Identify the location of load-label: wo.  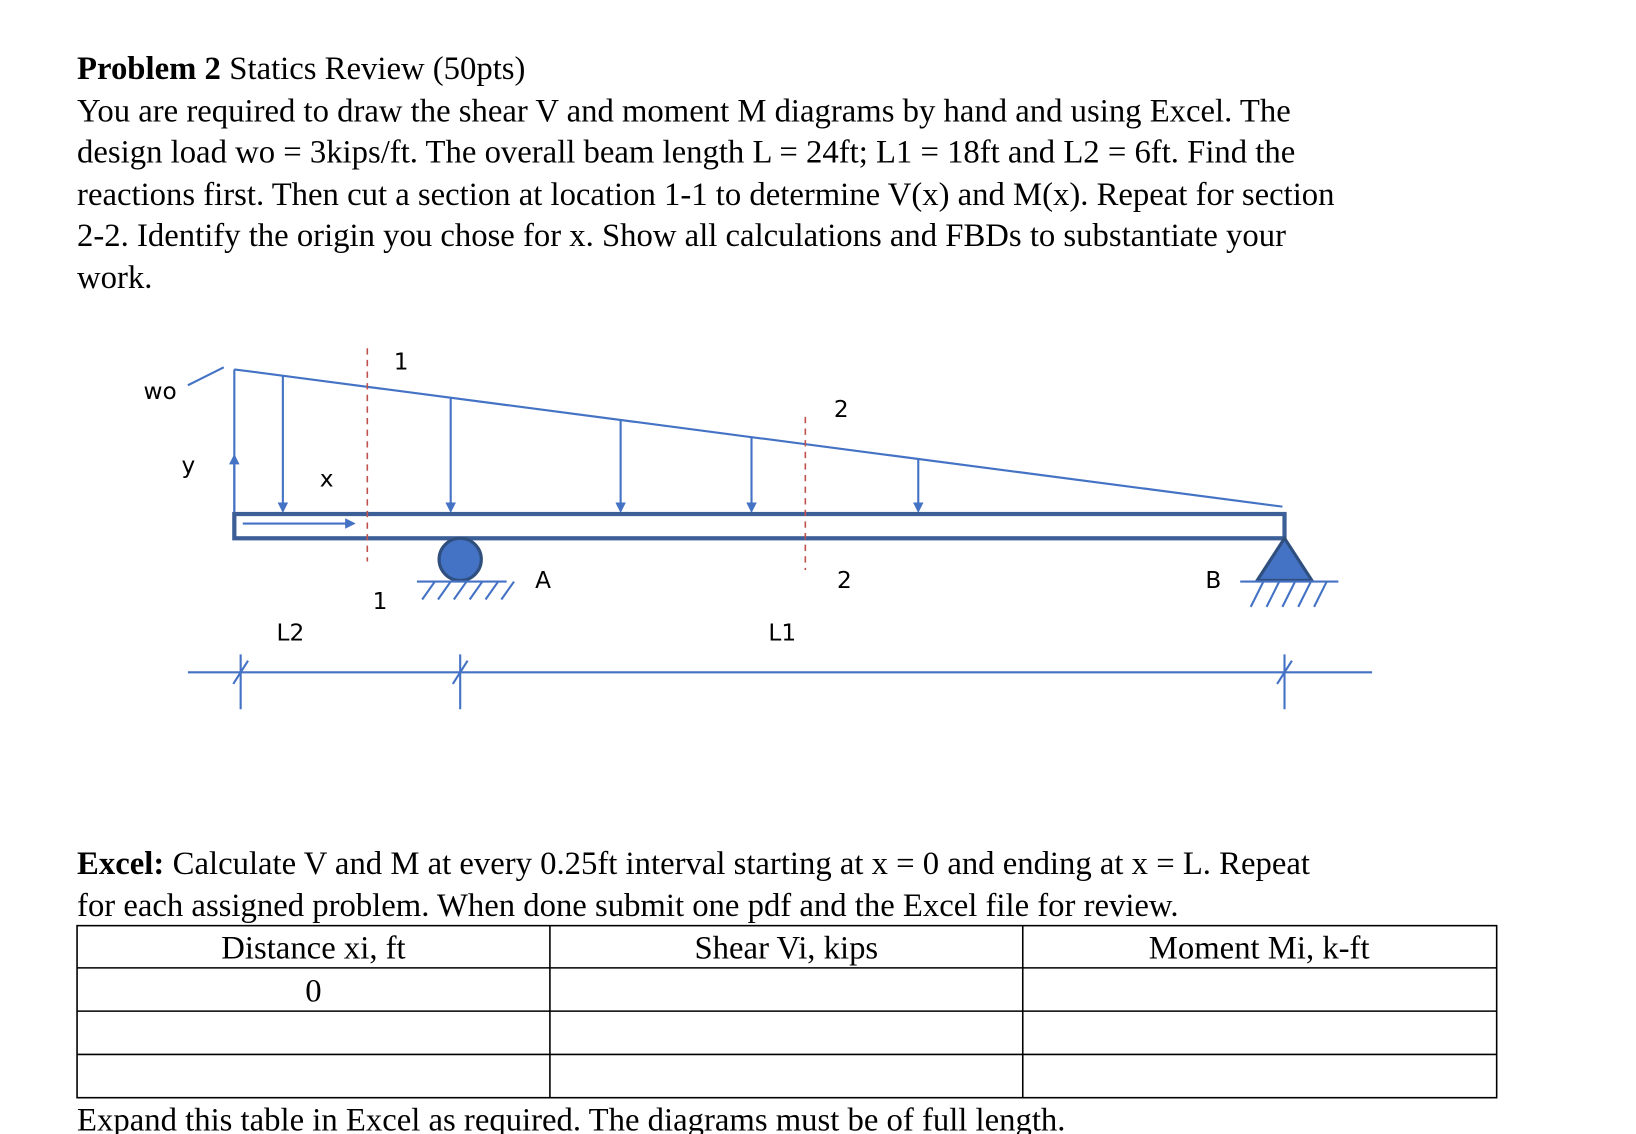
(160, 391).